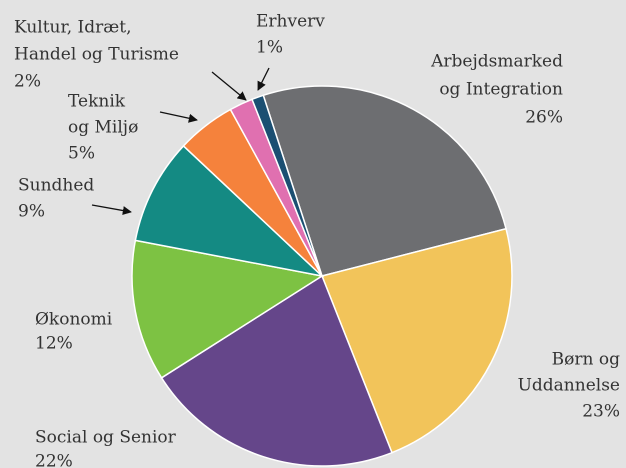  What do you see at coordinates (496, 62) in the screenshot?
I see `slice-label: Arbejdsmarked` at bounding box center [496, 62].